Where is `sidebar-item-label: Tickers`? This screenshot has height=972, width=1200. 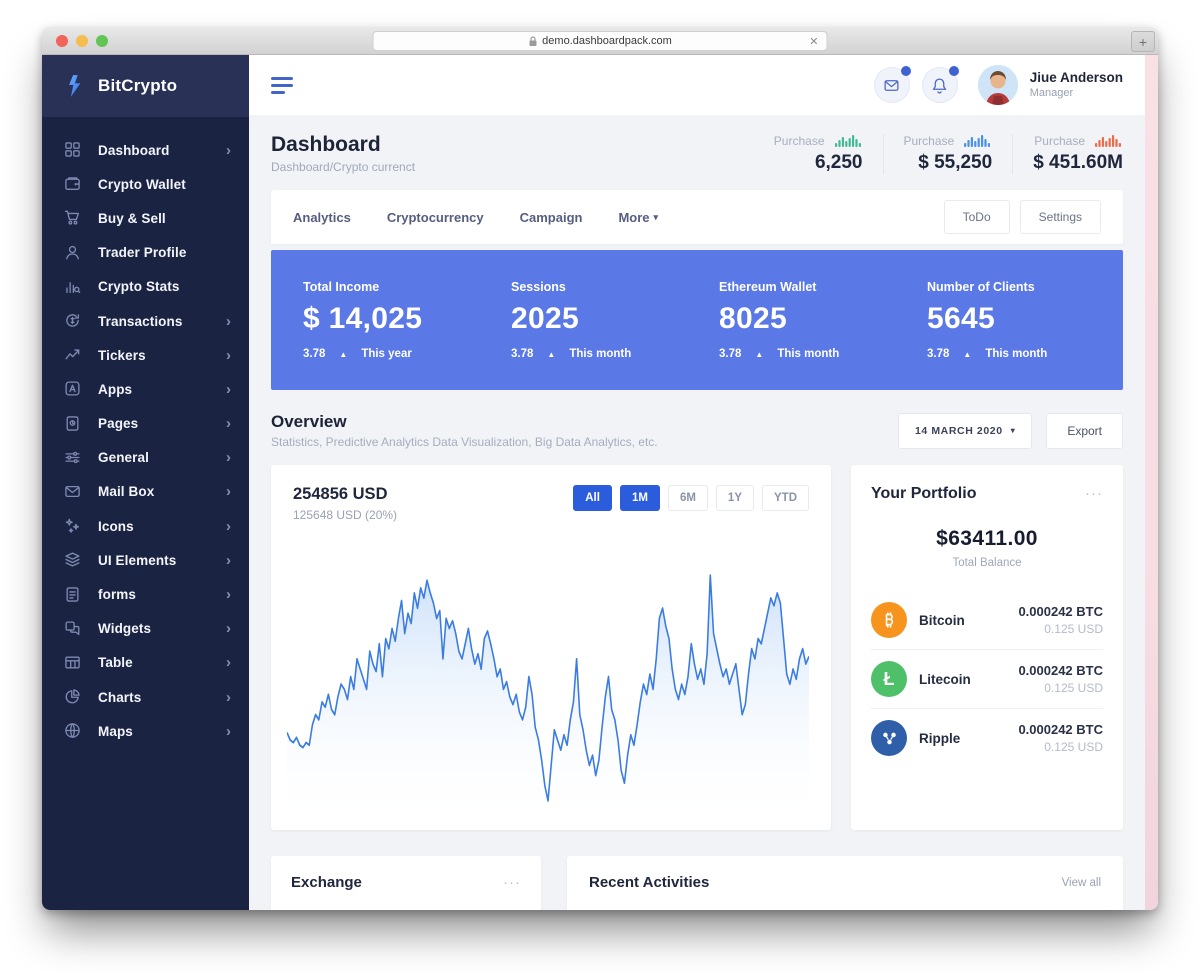
sidebar-item-label: Tickers is located at coordinates (122, 355).